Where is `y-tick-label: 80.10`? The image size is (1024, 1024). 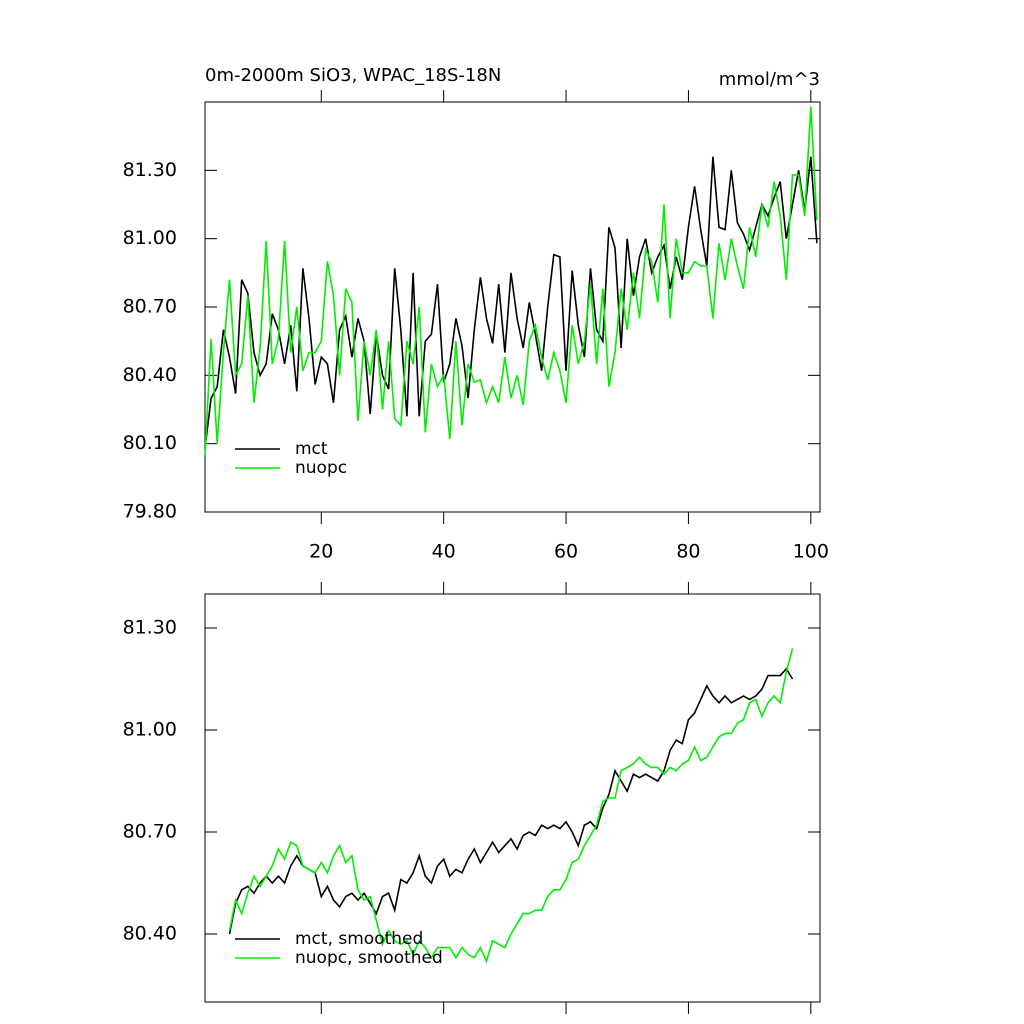 y-tick-label: 80.10 is located at coordinates (150, 443).